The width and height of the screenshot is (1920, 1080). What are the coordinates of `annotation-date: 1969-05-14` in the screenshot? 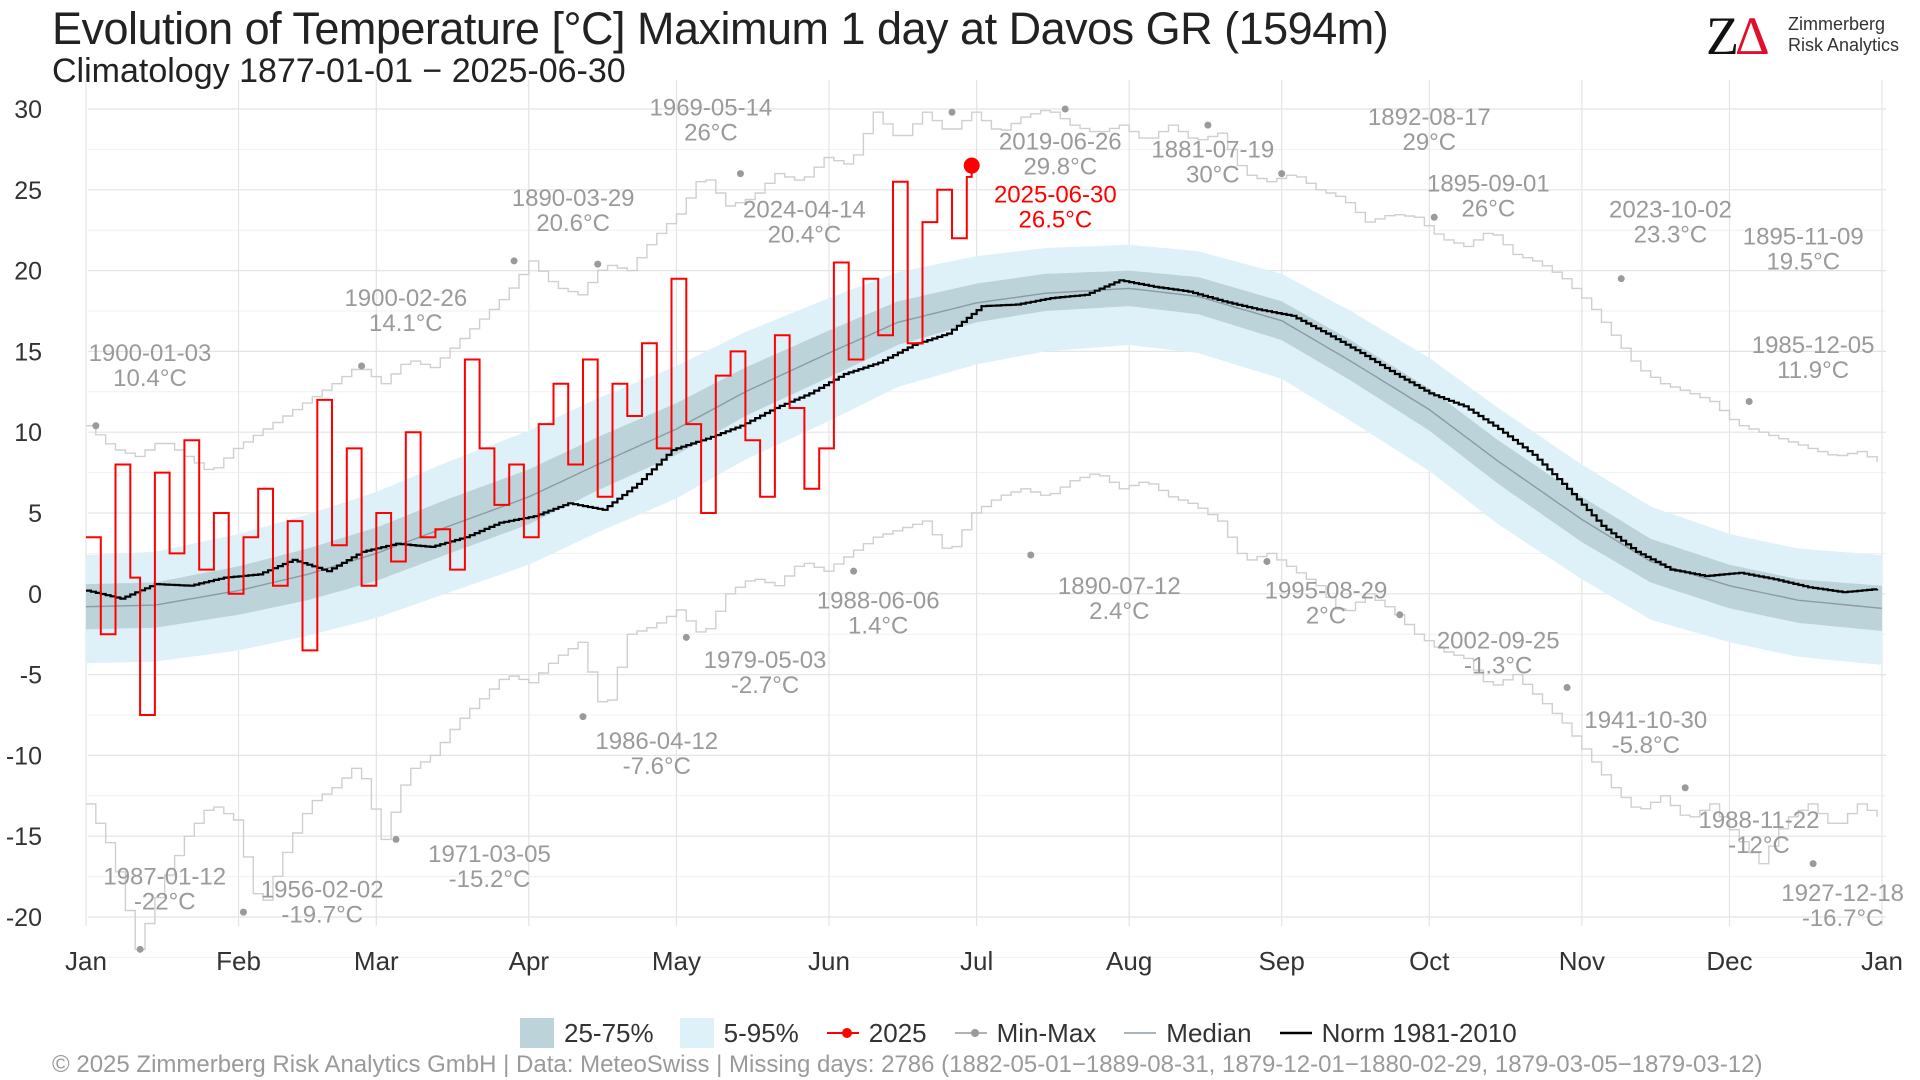 It's located at (711, 107).